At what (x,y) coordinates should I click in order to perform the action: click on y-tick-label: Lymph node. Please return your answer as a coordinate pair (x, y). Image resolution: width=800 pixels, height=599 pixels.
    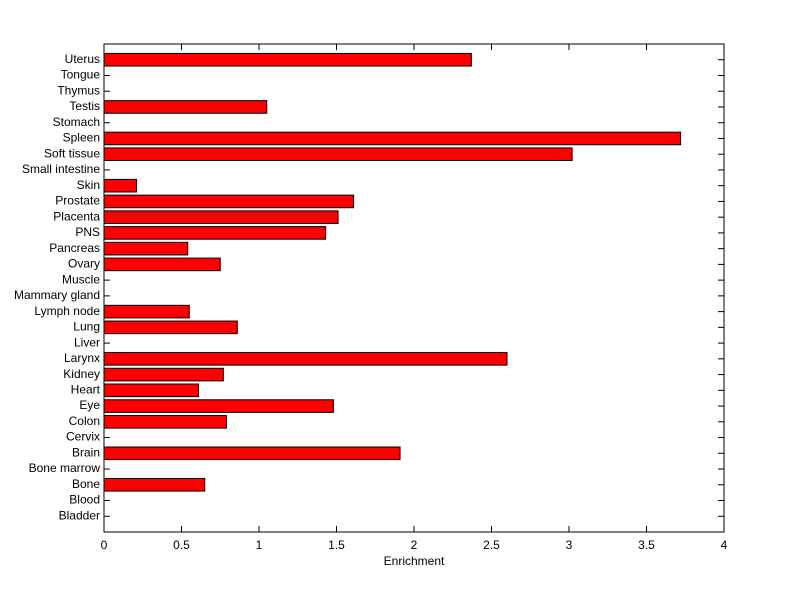
    Looking at the image, I should click on (67, 311).